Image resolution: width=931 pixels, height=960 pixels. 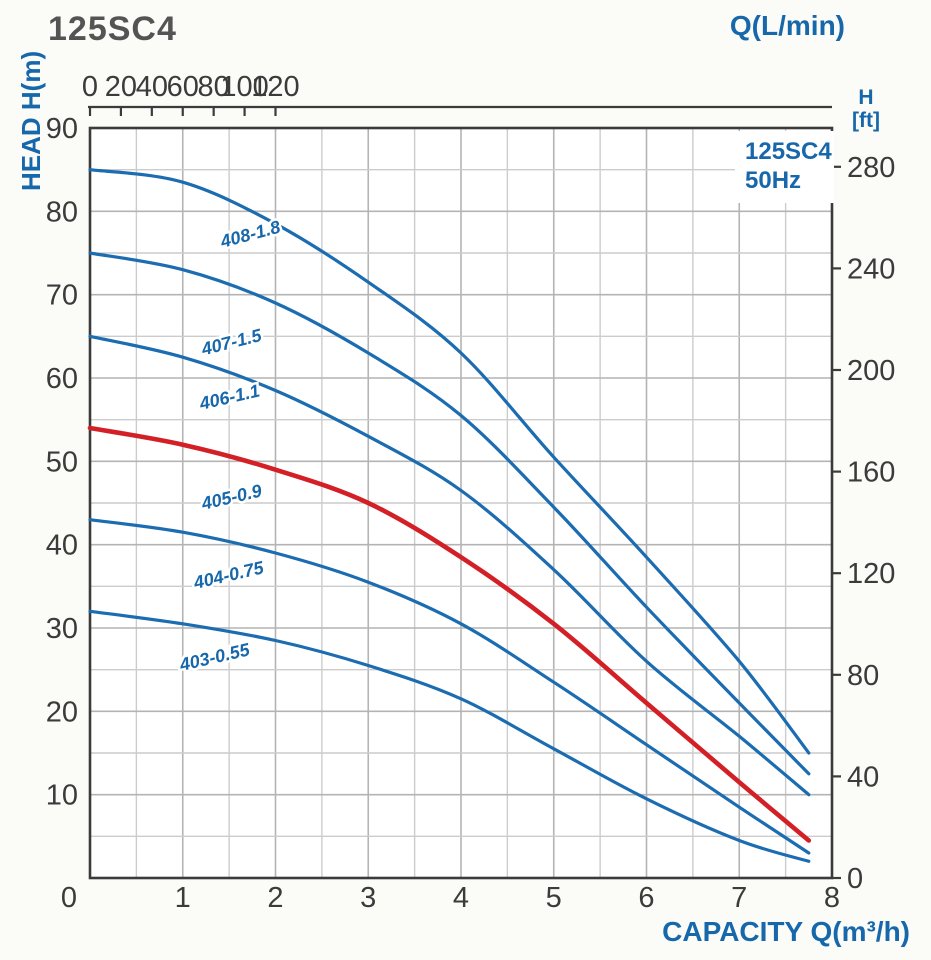 What do you see at coordinates (121, 87) in the screenshot?
I see `top-axis-tick-label: 20` at bounding box center [121, 87].